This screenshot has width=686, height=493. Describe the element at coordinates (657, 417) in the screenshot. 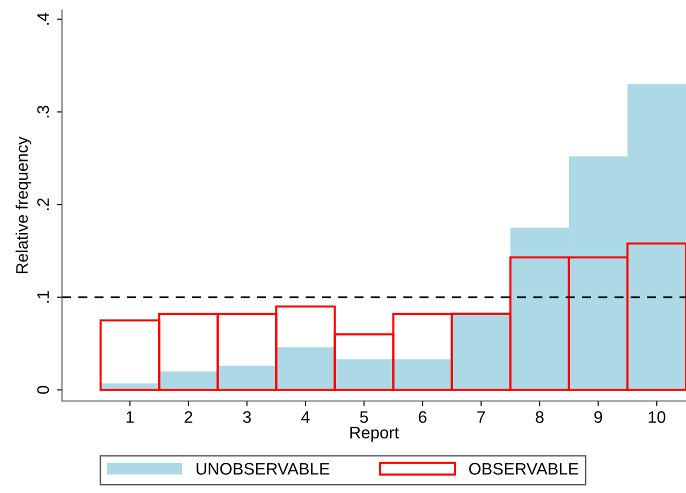

I see `x-tick-label: 10` at that location.